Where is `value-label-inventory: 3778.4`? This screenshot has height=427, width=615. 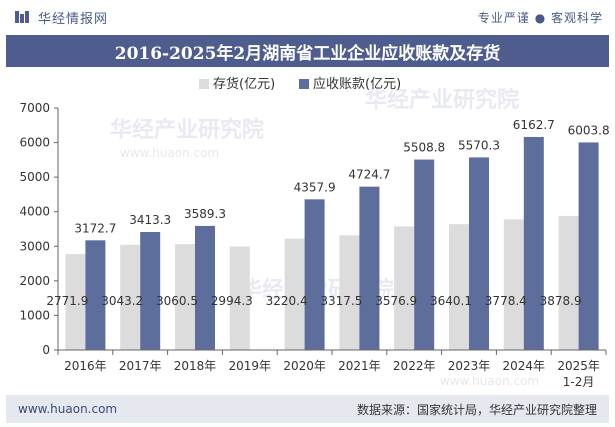
value-label-inventory: 3778.4 is located at coordinates (506, 301).